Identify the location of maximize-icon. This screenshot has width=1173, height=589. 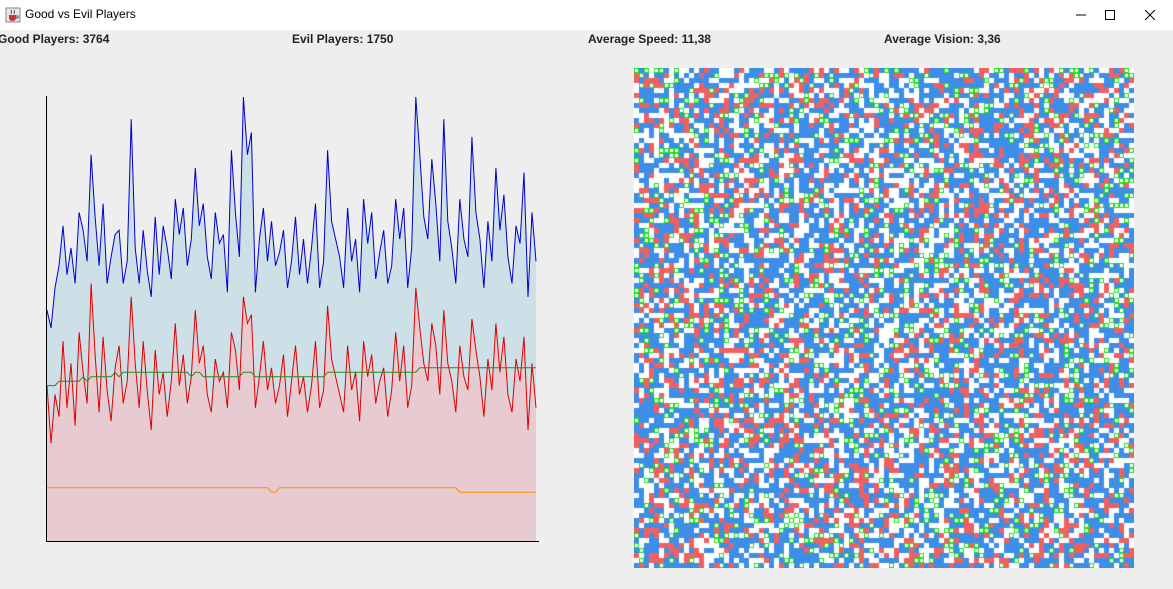
(1110, 15).